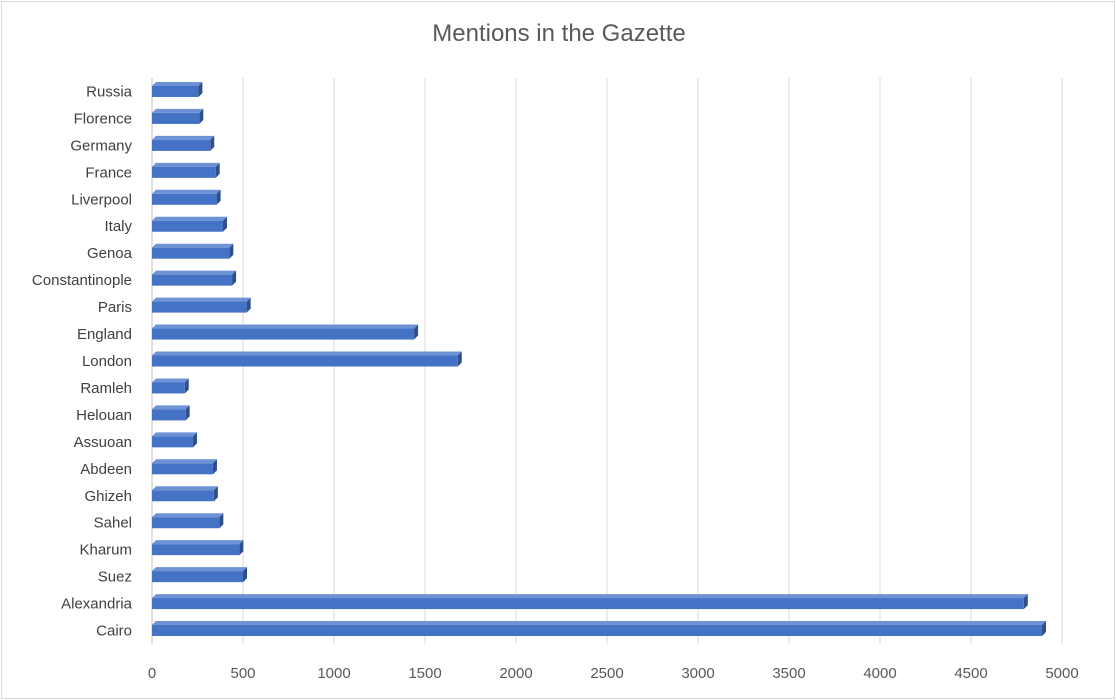 The image size is (1116, 700). I want to click on category-label-italy: Italy, so click(118, 226).